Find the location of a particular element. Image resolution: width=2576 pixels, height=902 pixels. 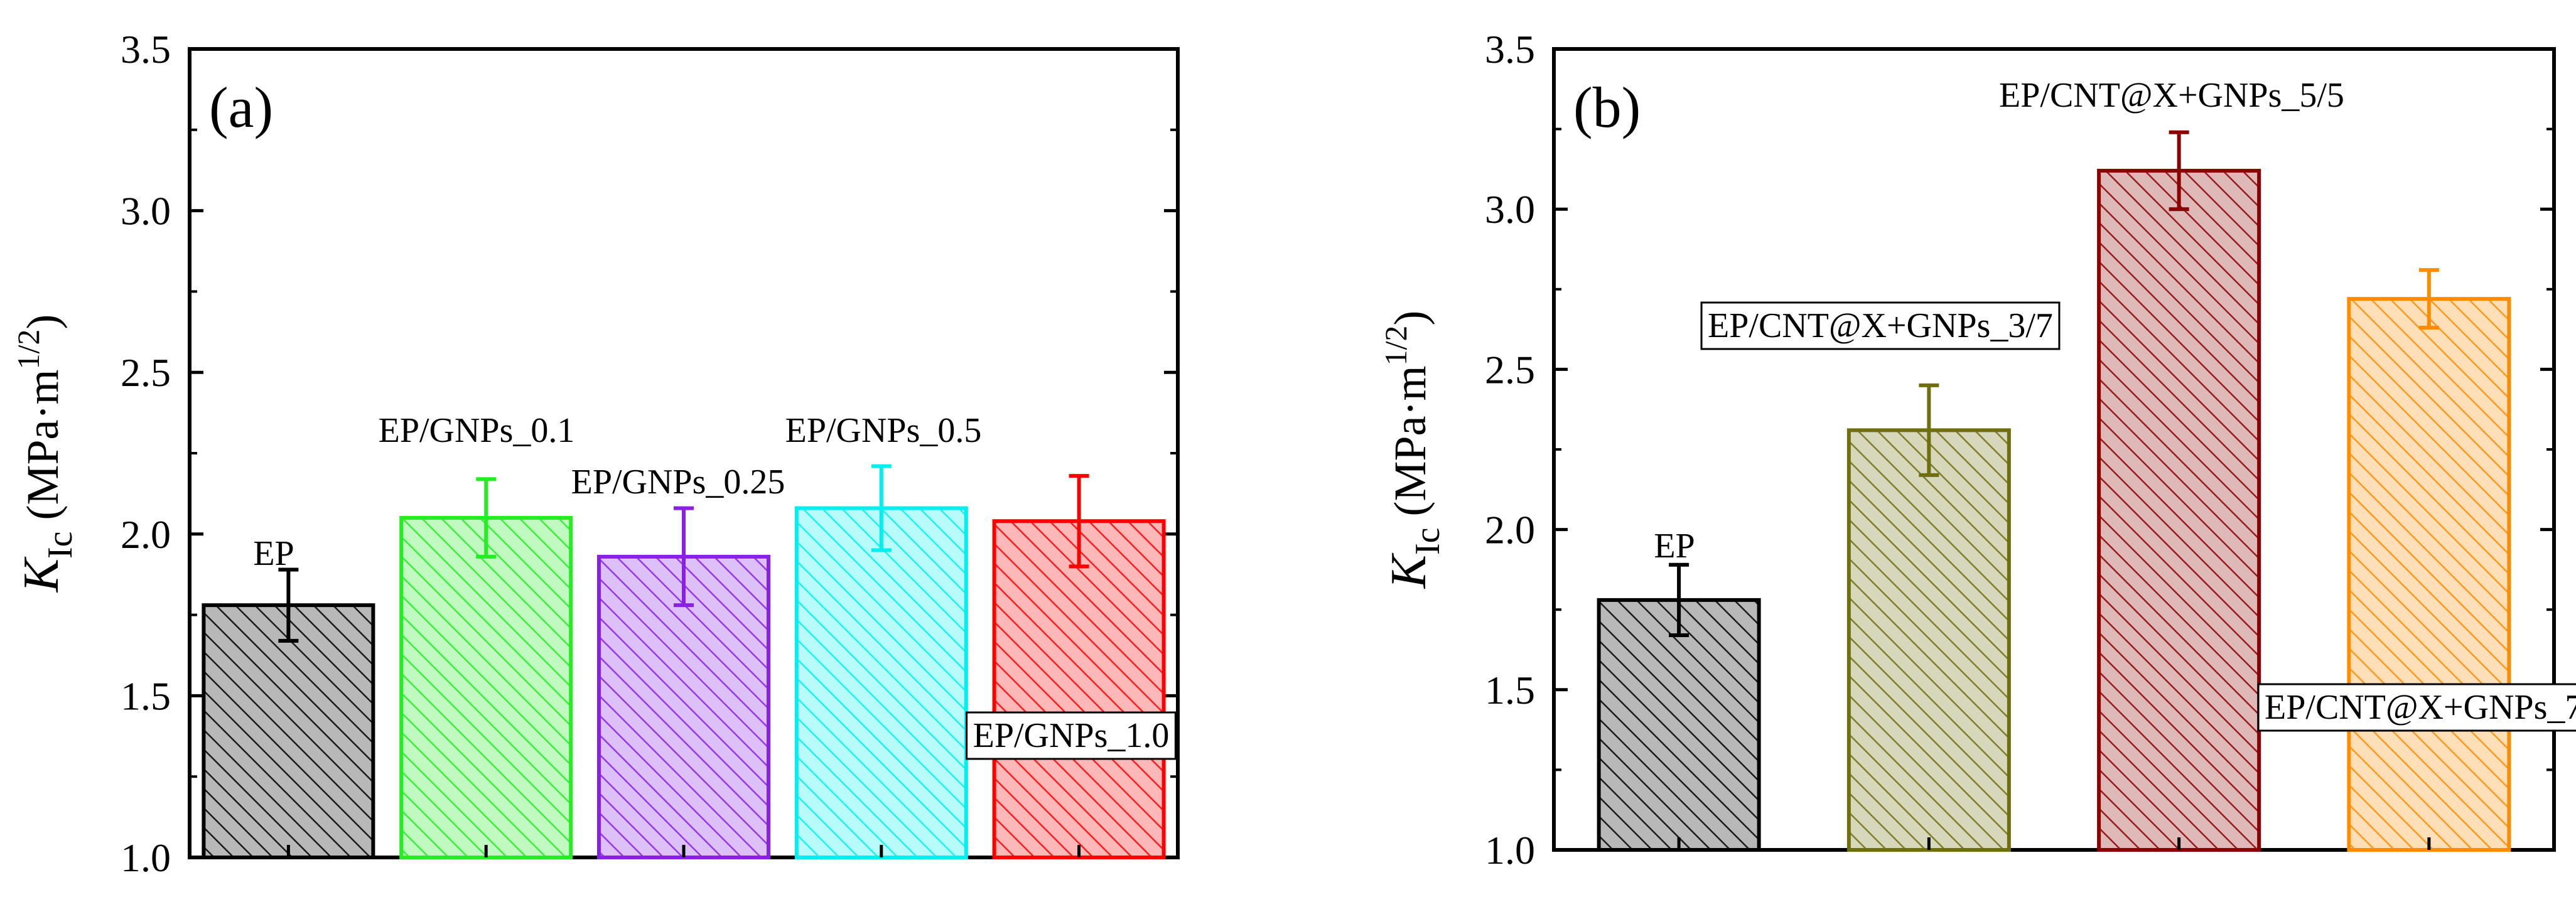

bar-label: EP/CNT@X+GNPs_3/7 is located at coordinates (1881, 325).